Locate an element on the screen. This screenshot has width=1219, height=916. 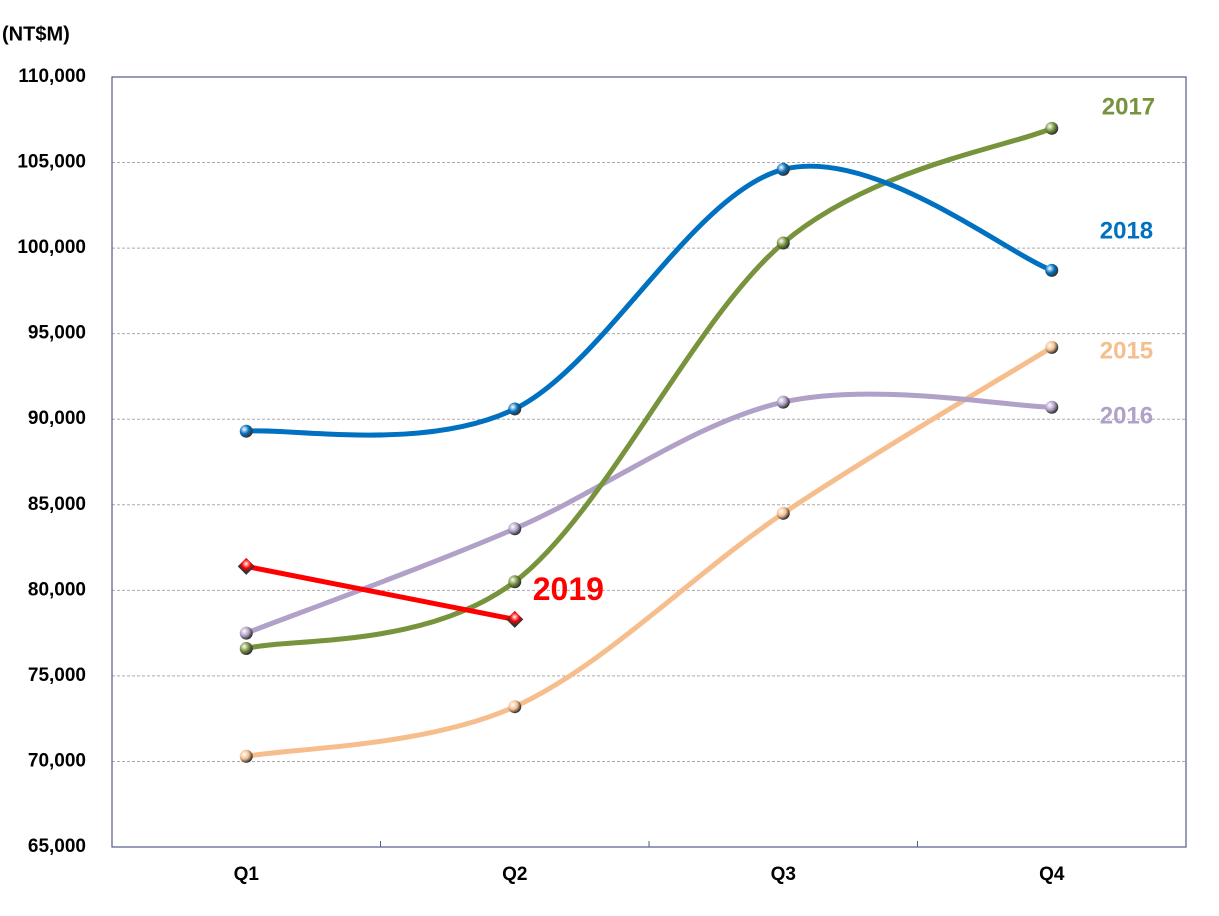
series-line is located at coordinates (380, 592).